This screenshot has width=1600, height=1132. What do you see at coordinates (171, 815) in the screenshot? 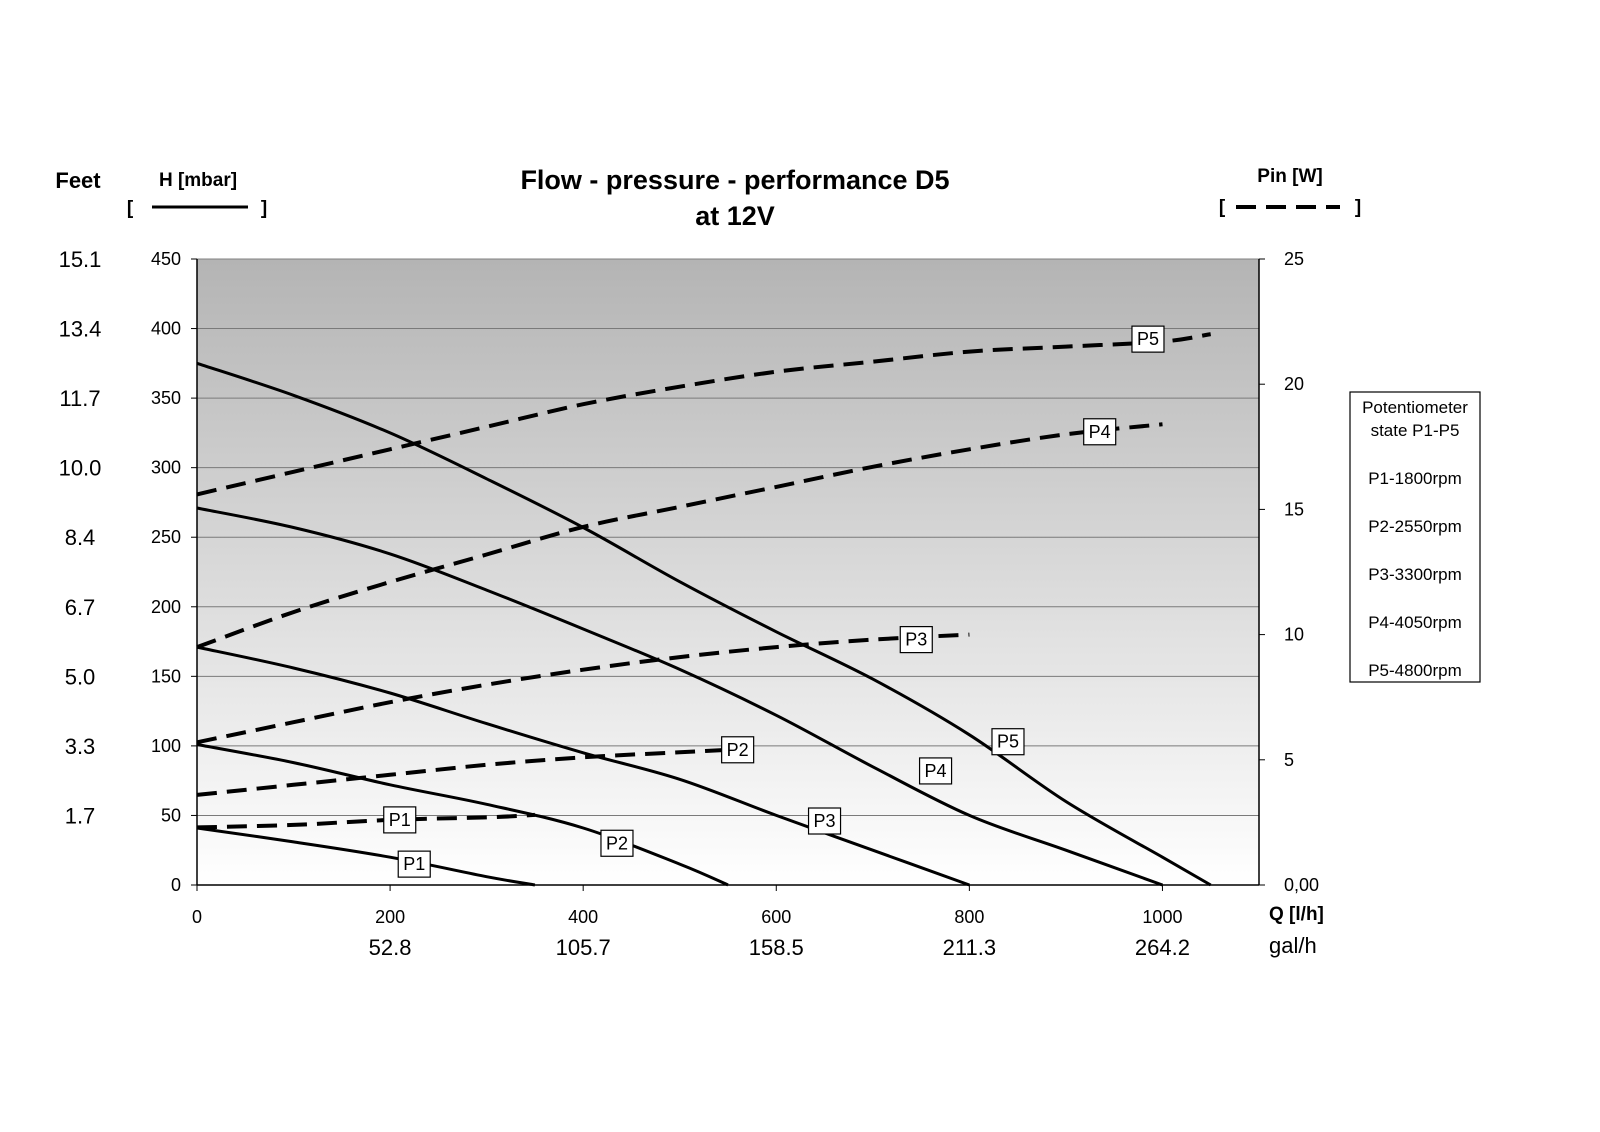
I see `left-tick-label: 50` at bounding box center [171, 815].